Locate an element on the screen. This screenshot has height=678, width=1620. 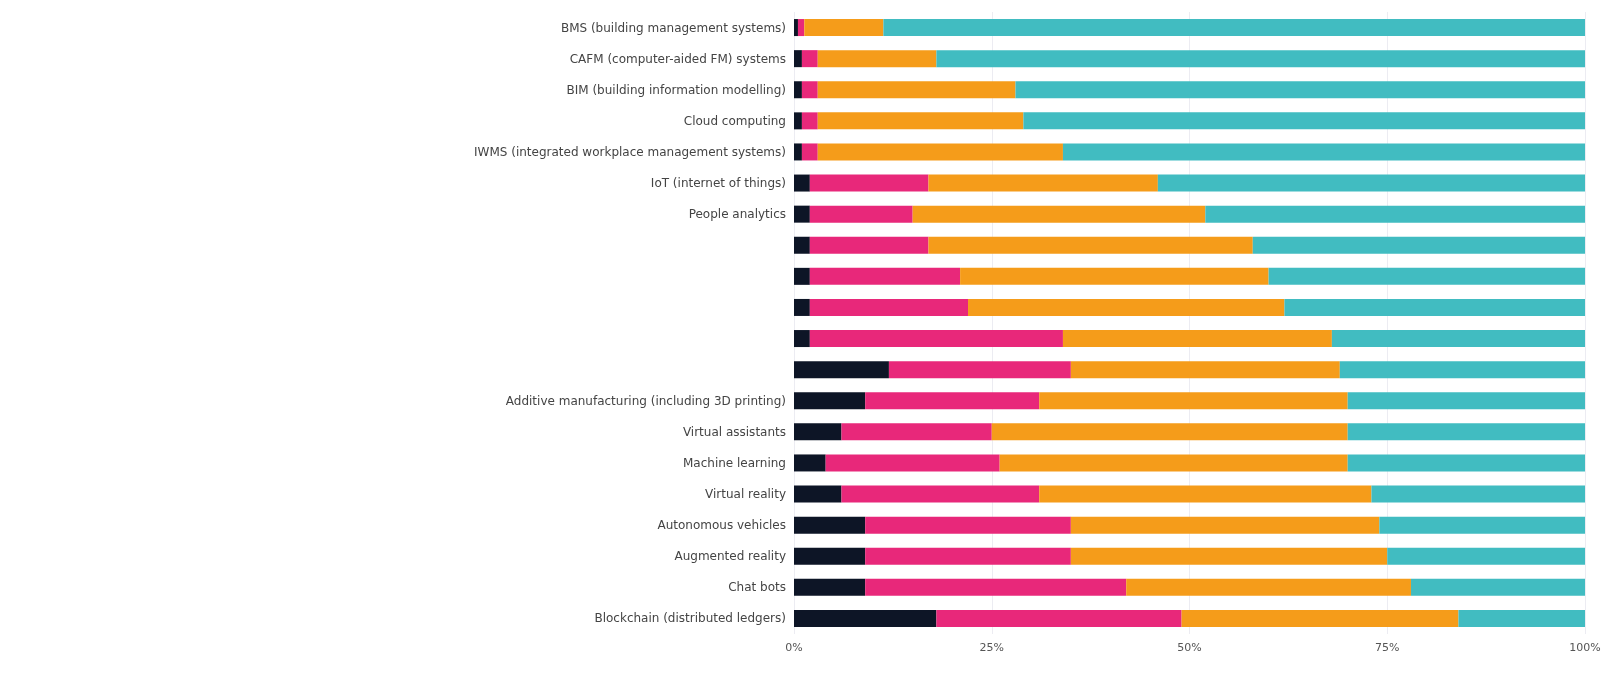
y-tick-label: CAFM (computer-aided FM) systems is located at coordinates (677, 58).